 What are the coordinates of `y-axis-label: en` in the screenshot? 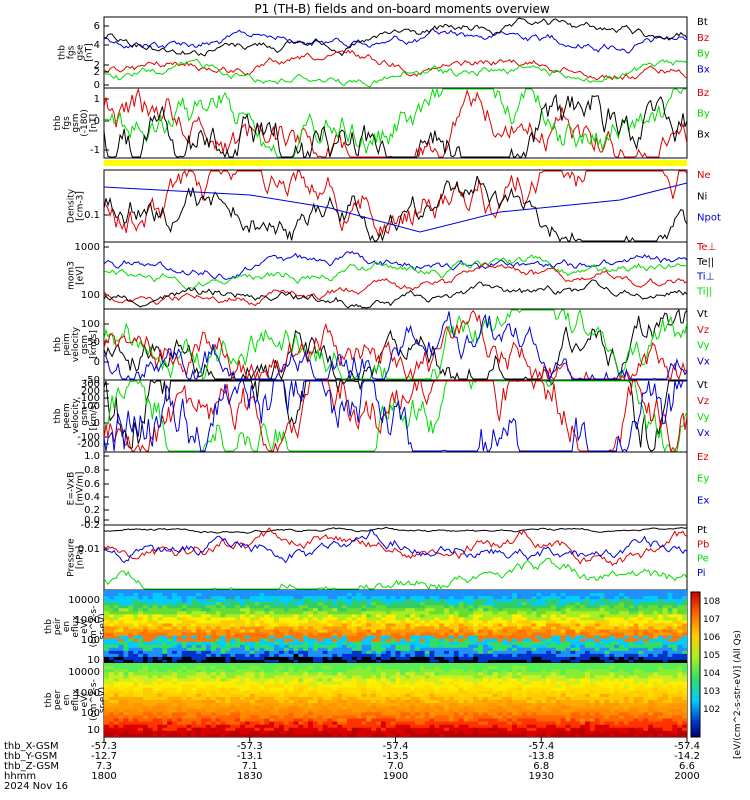 It's located at (67, 699).